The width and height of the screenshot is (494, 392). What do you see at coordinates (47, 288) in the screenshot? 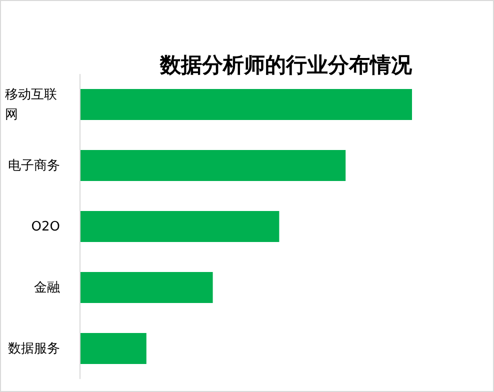
I see `y-tick-label: 金融` at bounding box center [47, 288].